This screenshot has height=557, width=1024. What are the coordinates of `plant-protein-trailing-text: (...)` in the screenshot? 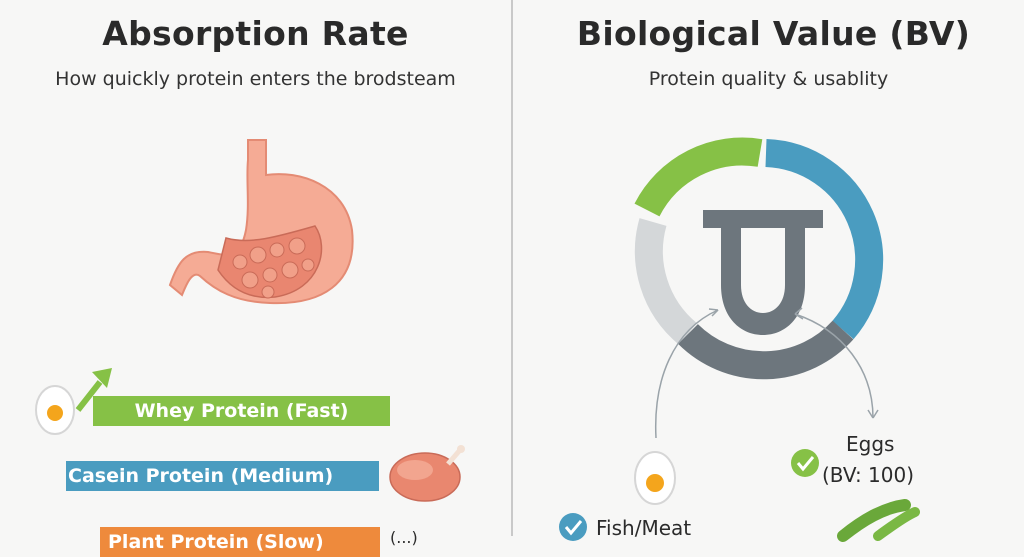 It's located at (404, 537).